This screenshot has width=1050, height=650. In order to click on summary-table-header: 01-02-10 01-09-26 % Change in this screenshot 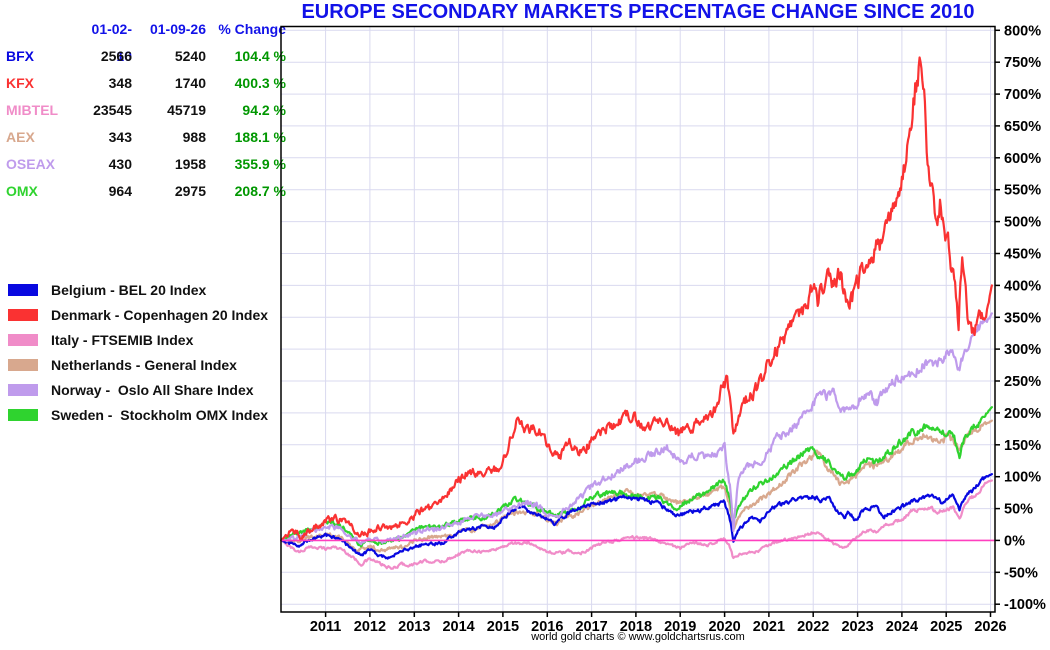, I will do `click(146, 40)`.